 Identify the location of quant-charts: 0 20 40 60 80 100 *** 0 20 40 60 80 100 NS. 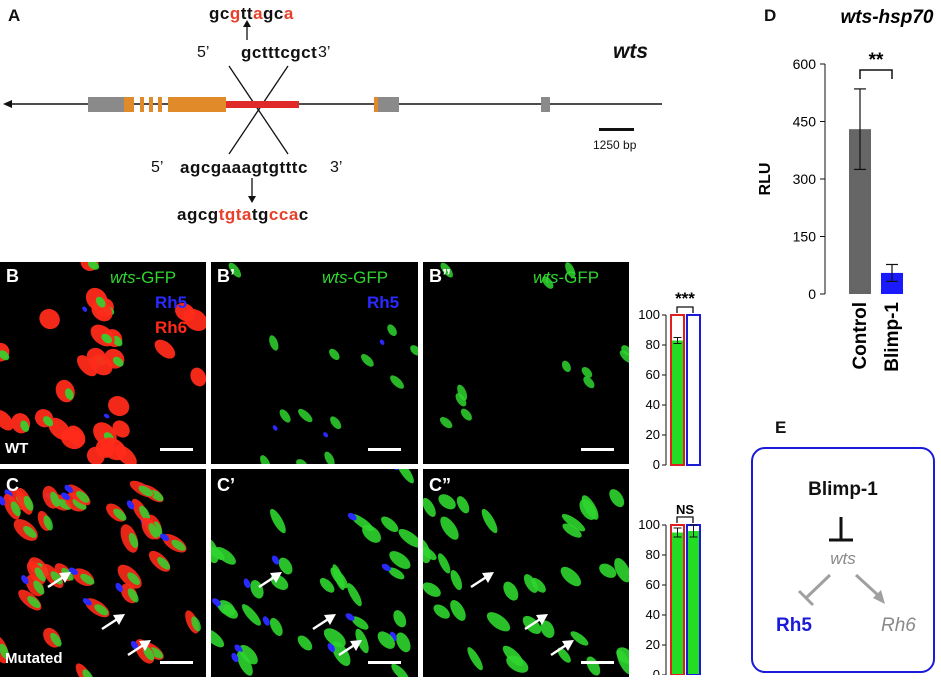
(669, 482).